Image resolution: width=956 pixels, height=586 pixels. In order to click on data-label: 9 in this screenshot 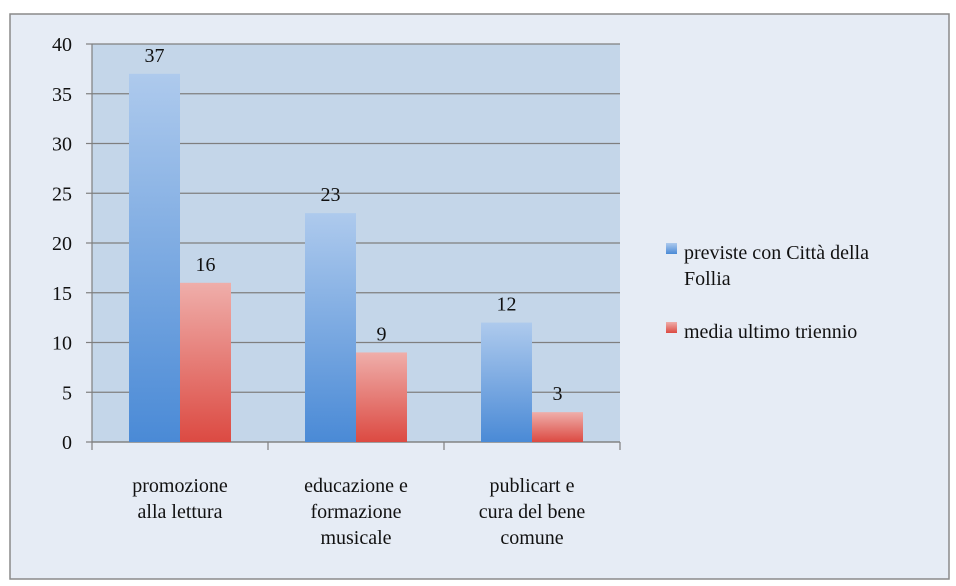, I will do `click(382, 334)`.